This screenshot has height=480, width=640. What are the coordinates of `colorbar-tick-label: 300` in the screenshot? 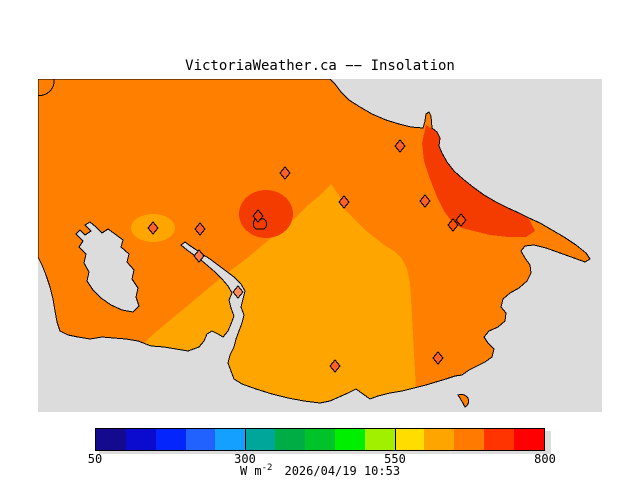 It's located at (245, 459).